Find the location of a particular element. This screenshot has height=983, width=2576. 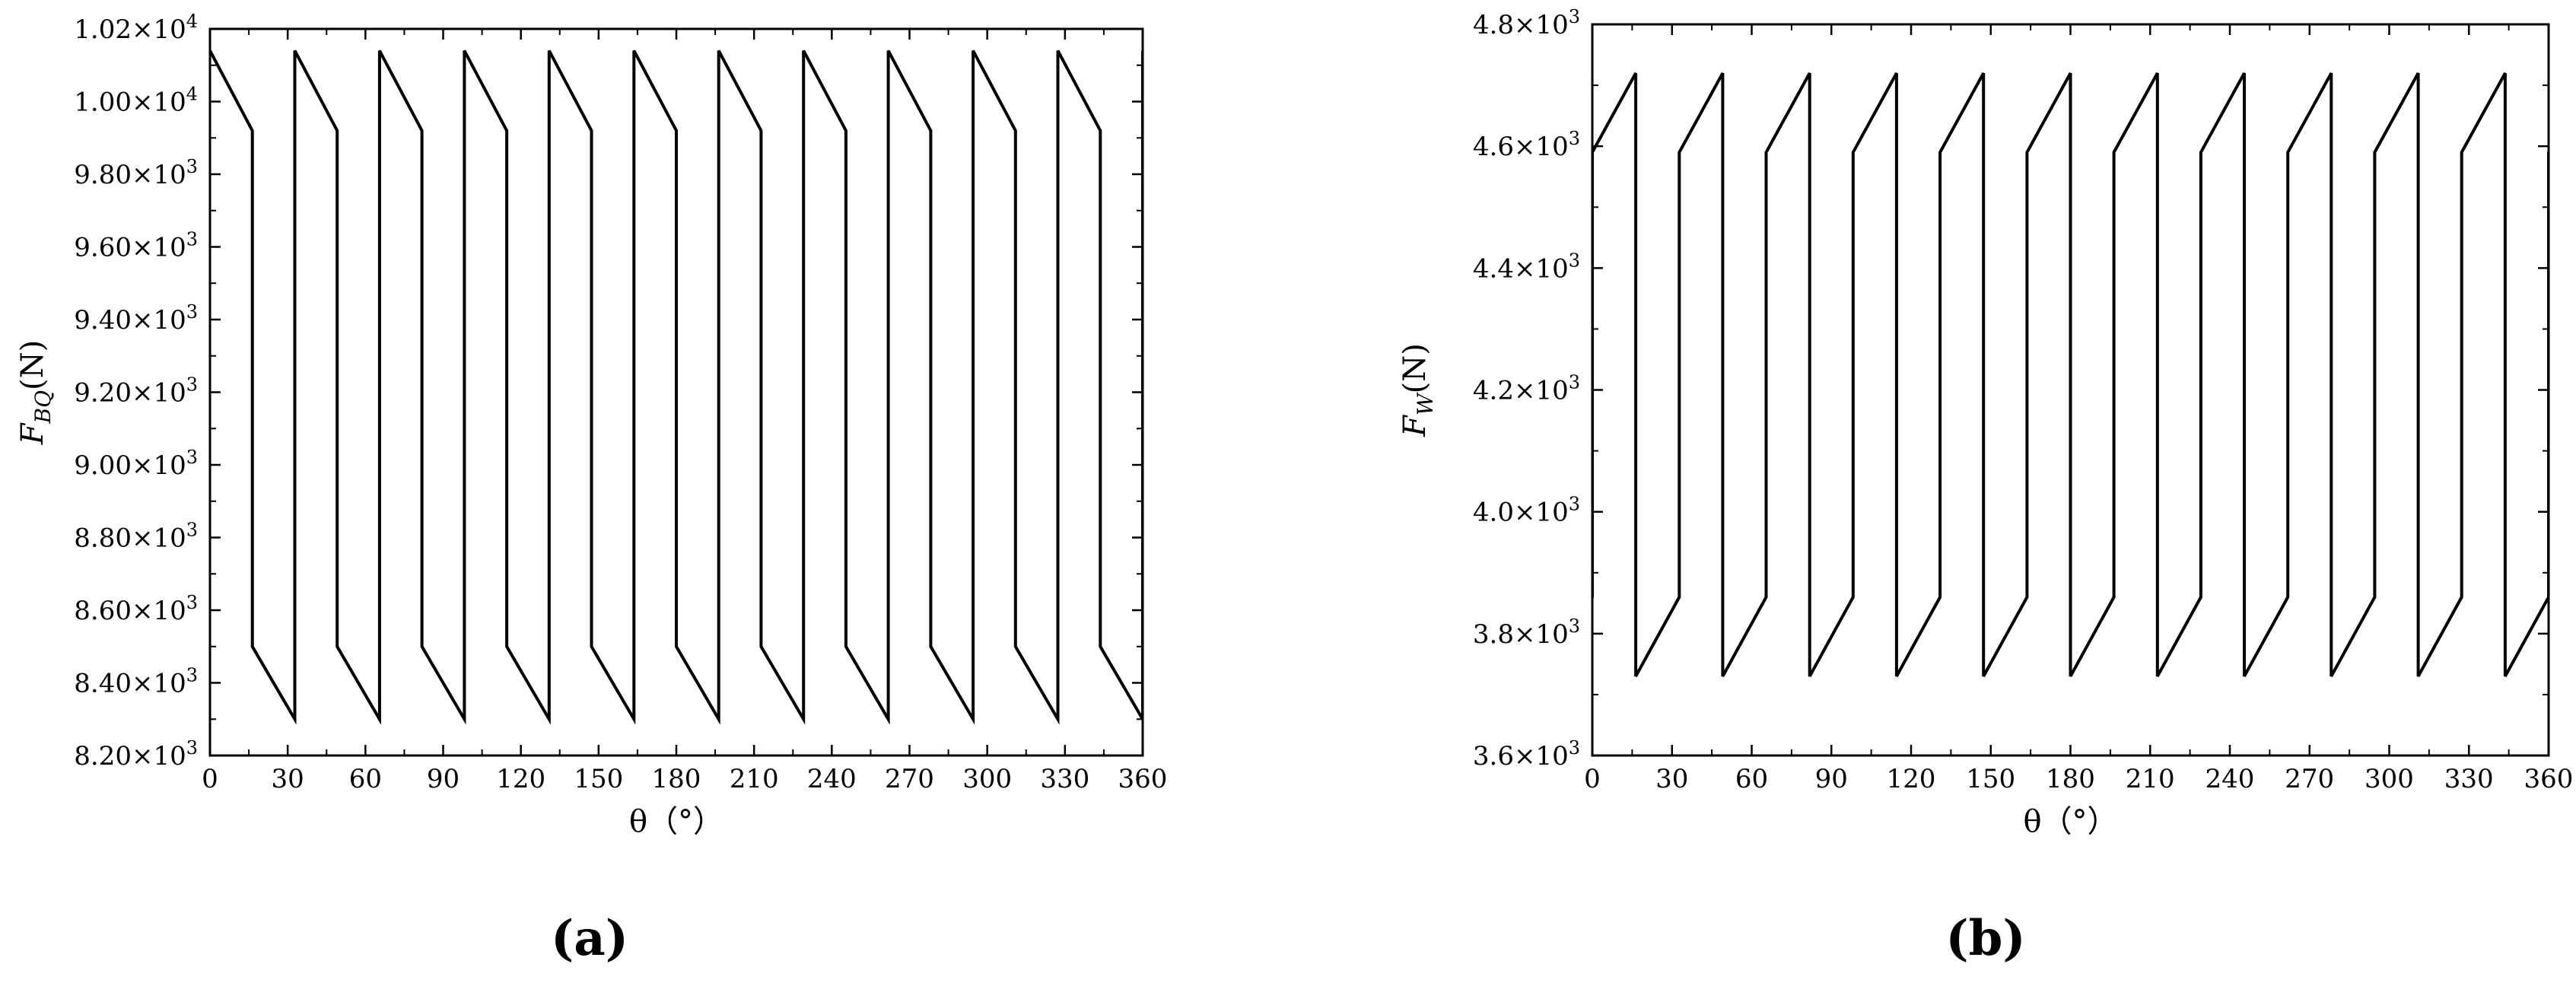

y-tick-label: 3.8×10³ is located at coordinates (1527, 633).